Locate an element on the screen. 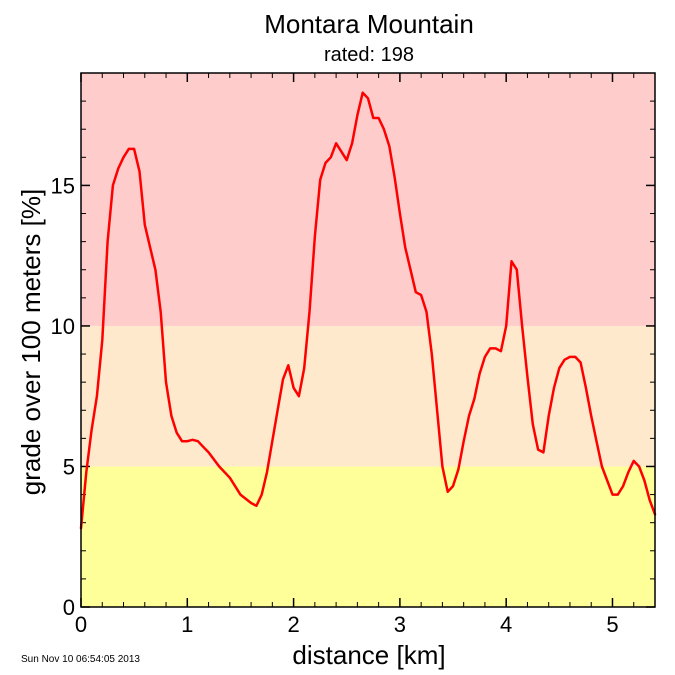 The width and height of the screenshot is (675, 675). timestamp-footer: Sun Nov 10 06:54:05 2013 is located at coordinates (80, 659).